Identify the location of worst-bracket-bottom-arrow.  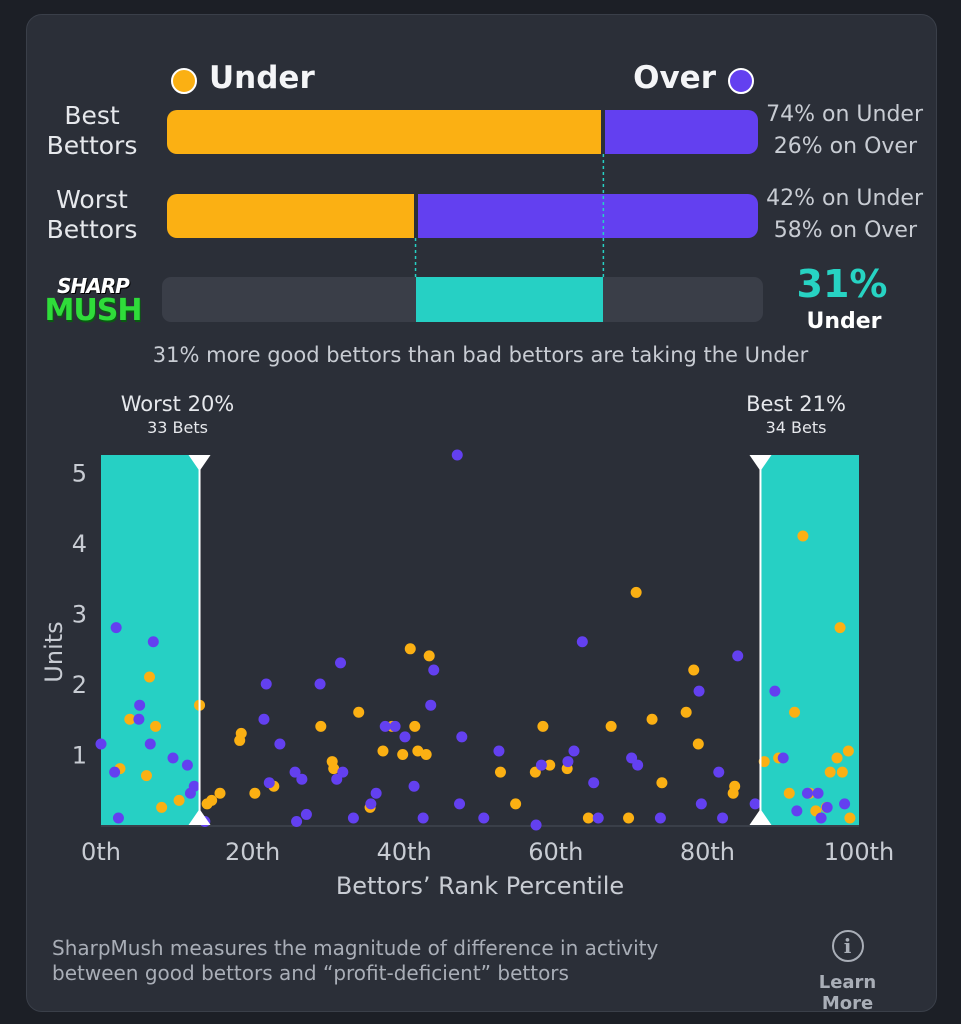
(199, 817).